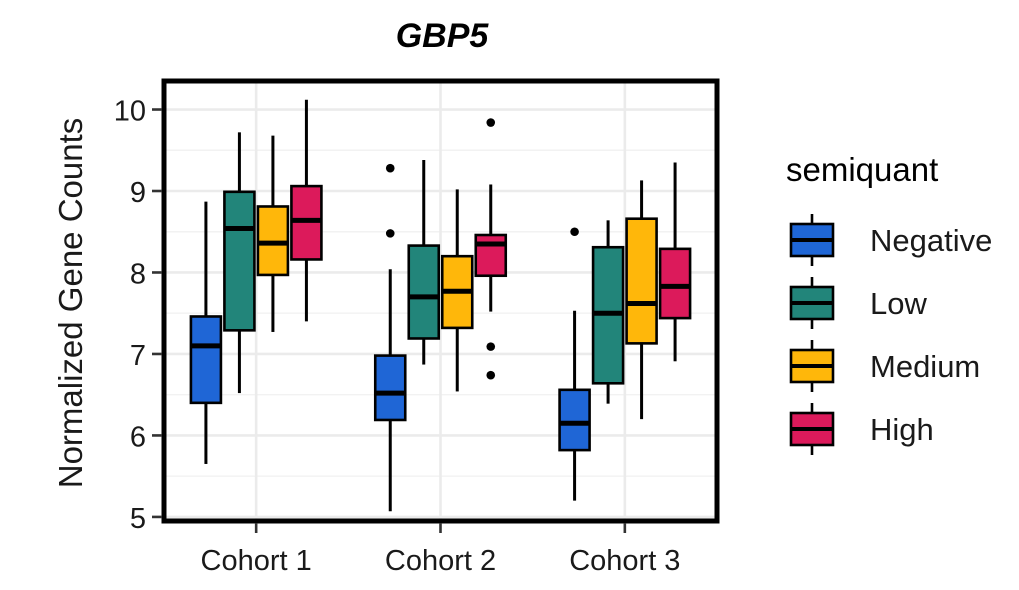 The image size is (1019, 590). I want to click on legend-item-medium: Medium, so click(884, 366).